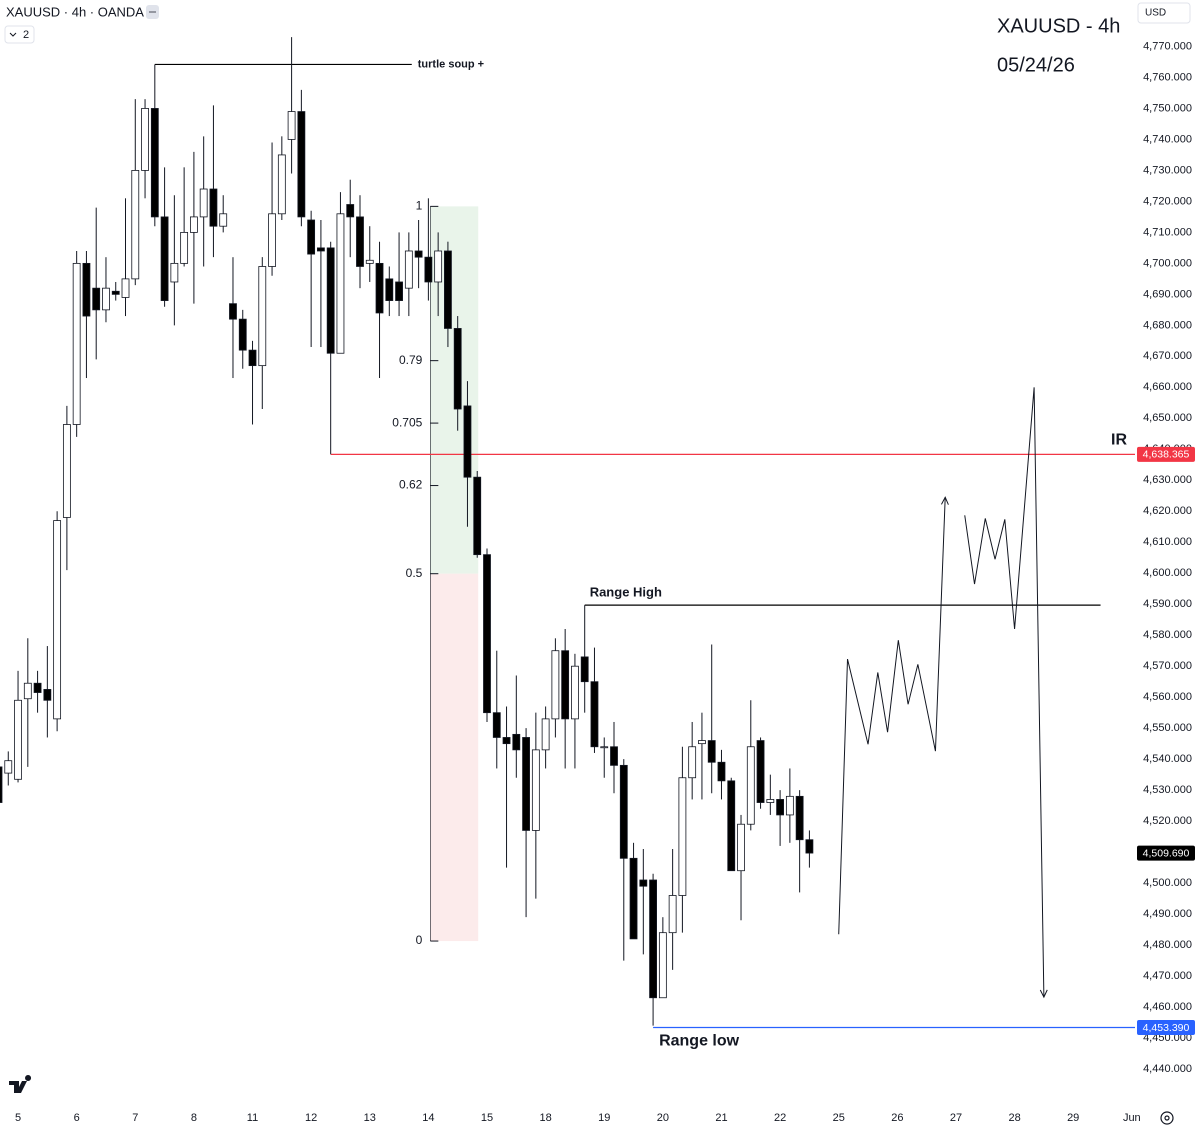 This screenshot has height=1131, width=1200. I want to click on y-tick-label: 4,680.000, so click(1167, 325).